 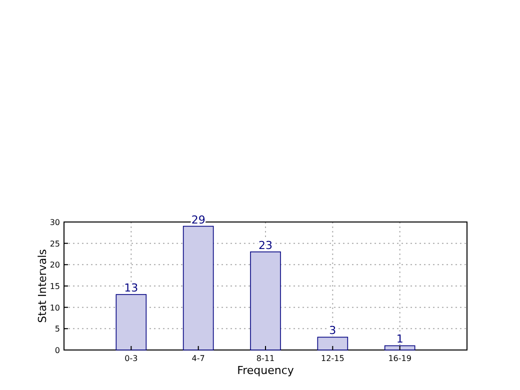 What do you see at coordinates (198, 358) in the screenshot?
I see `x-tick-label: 4-7` at bounding box center [198, 358].